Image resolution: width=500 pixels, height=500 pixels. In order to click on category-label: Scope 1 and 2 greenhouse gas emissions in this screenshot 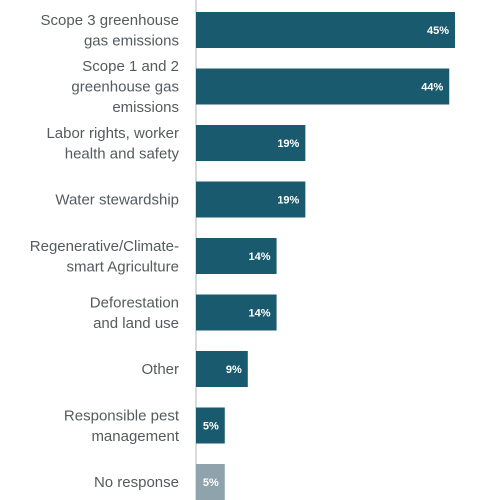, I will do `click(125, 87)`.